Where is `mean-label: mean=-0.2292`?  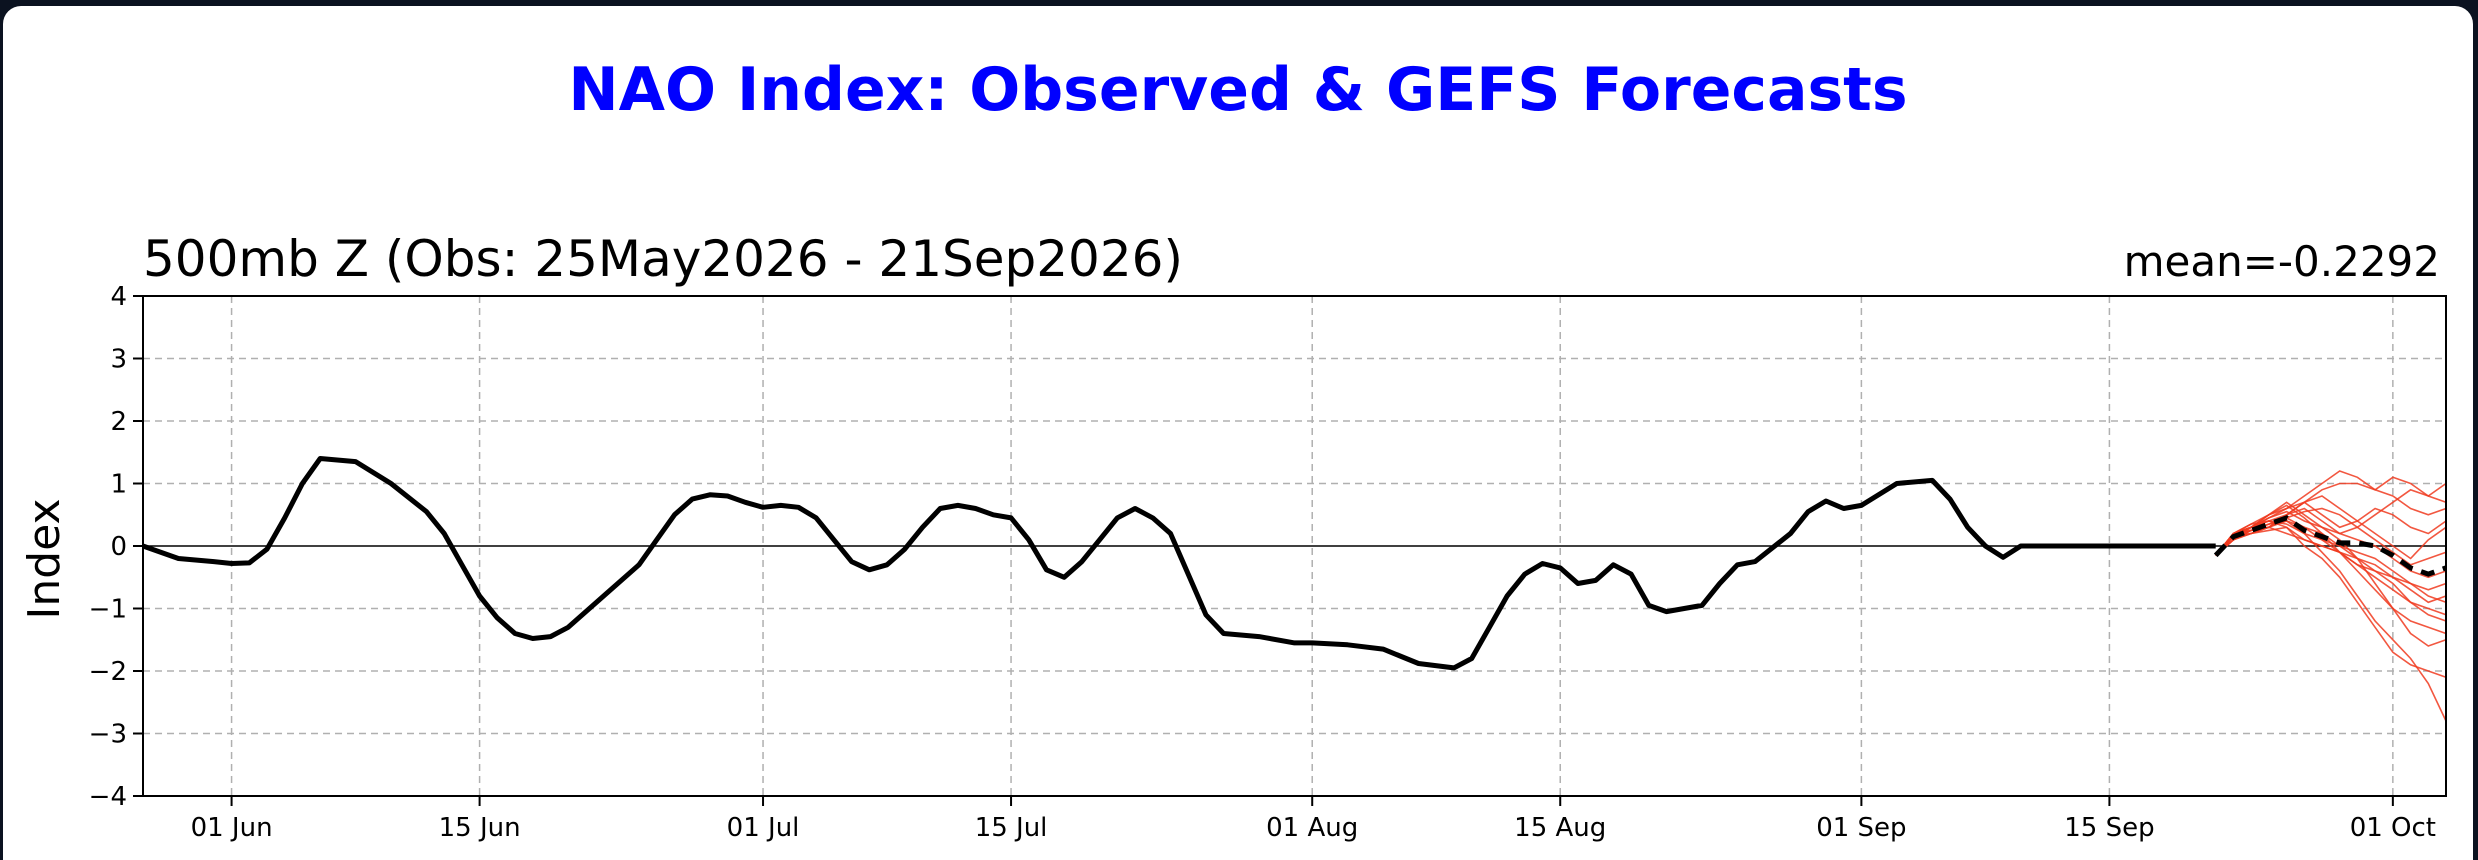
mean-label: mean=-0.2292 is located at coordinates (2282, 261).